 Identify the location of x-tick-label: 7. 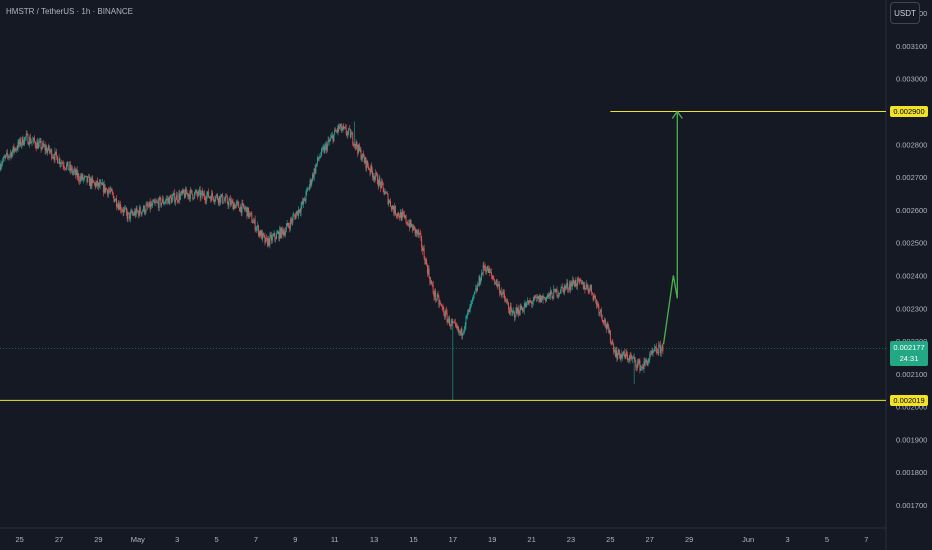
(866, 539).